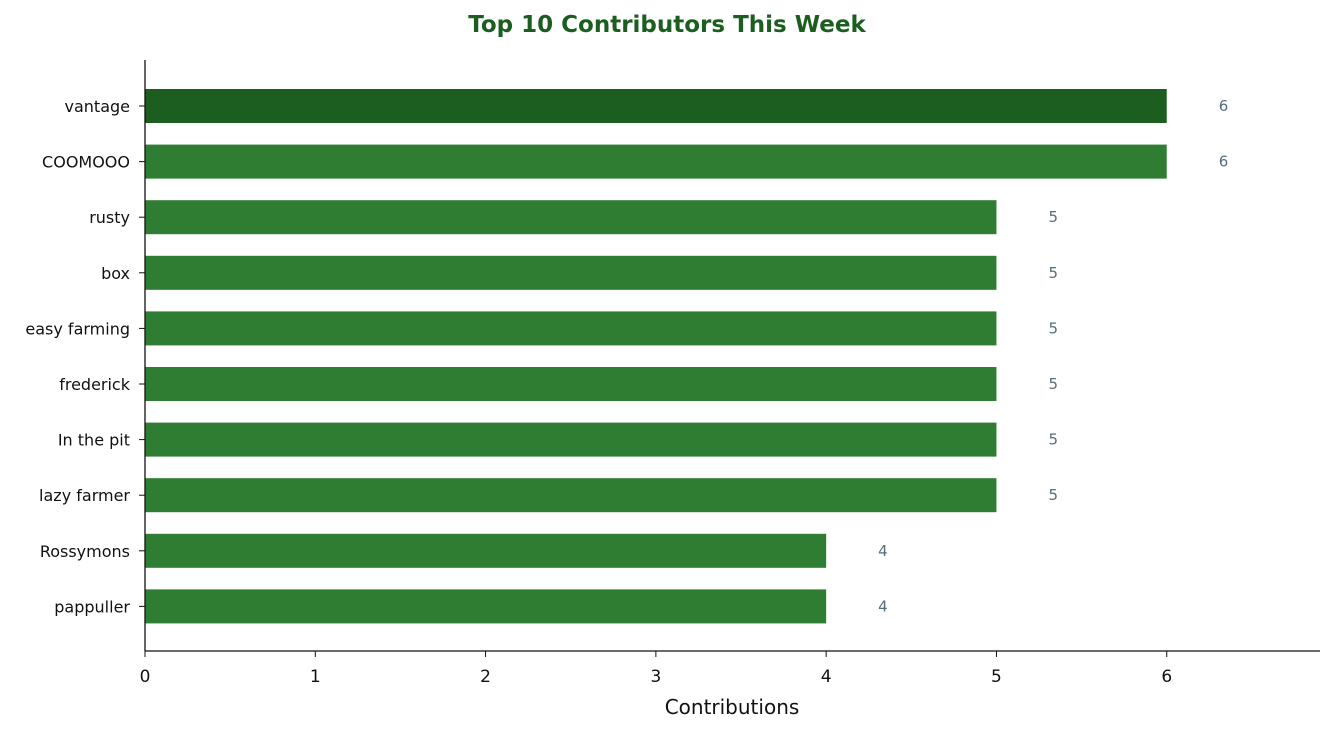 The height and width of the screenshot is (735, 1334). Describe the element at coordinates (98, 106) in the screenshot. I see `category-label: vantage` at that location.